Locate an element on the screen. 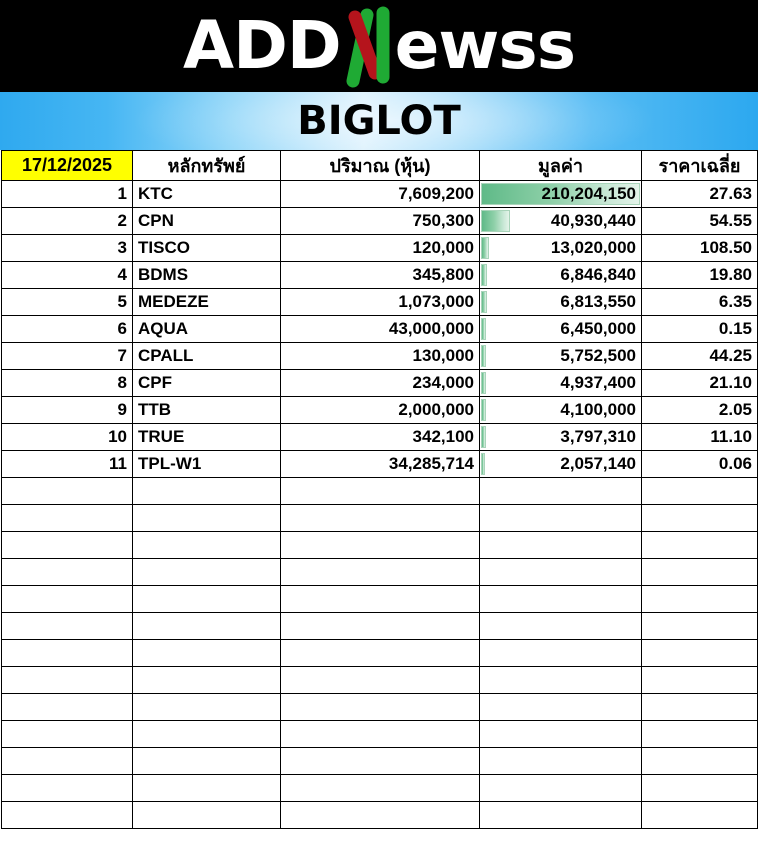  table-row: 5 MEDEZE 1,073,000 6,813,550 6.35 is located at coordinates (379, 302).